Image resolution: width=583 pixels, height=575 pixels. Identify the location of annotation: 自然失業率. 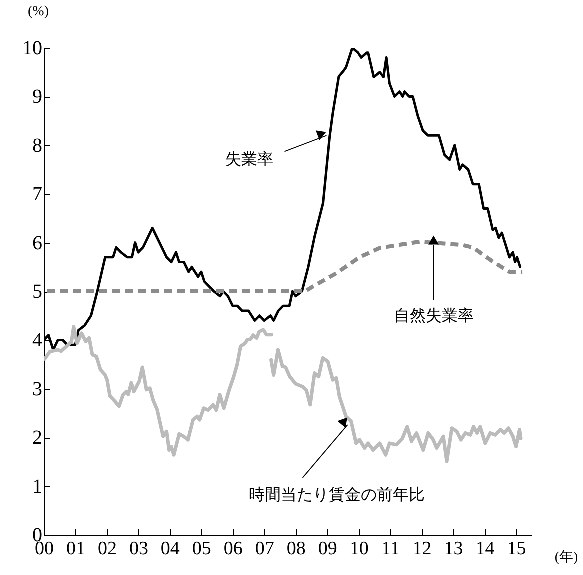
(434, 316).